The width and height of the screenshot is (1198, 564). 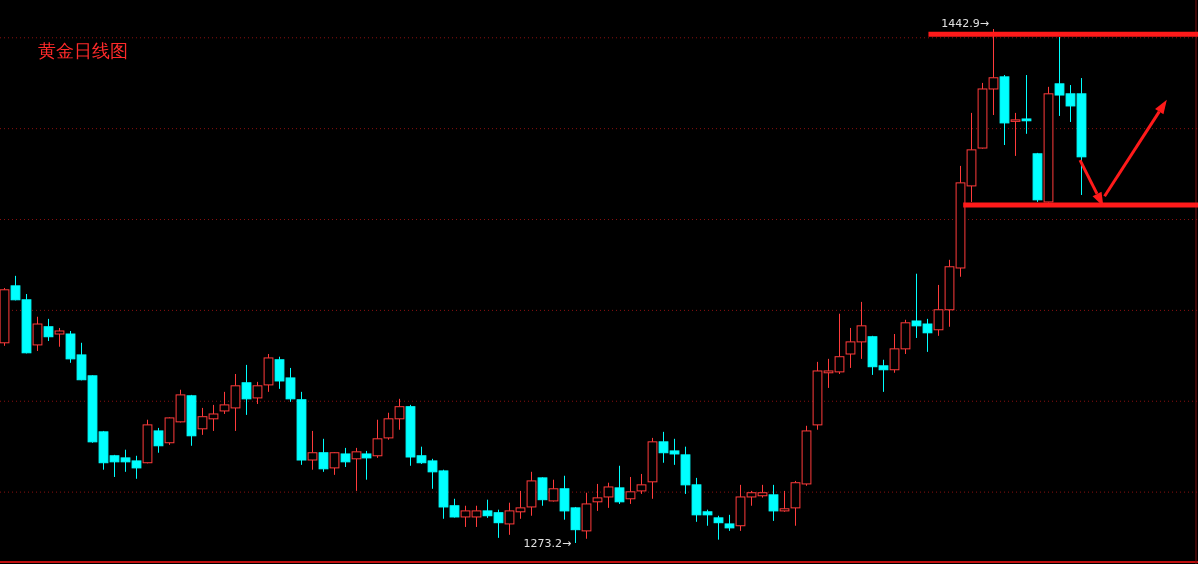 What do you see at coordinates (547, 543) in the screenshot?
I see `annotation: 1273.2→` at bounding box center [547, 543].